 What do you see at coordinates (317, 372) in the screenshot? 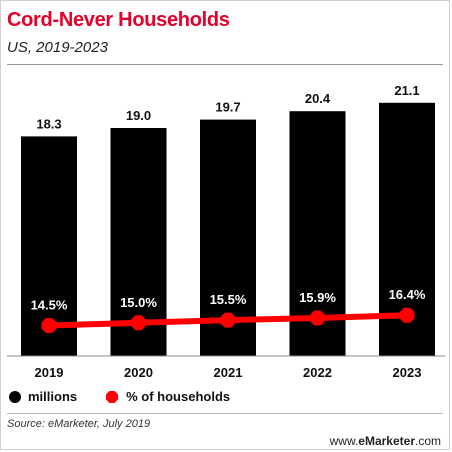
I see `x-tick-label-2022: 2022` at bounding box center [317, 372].